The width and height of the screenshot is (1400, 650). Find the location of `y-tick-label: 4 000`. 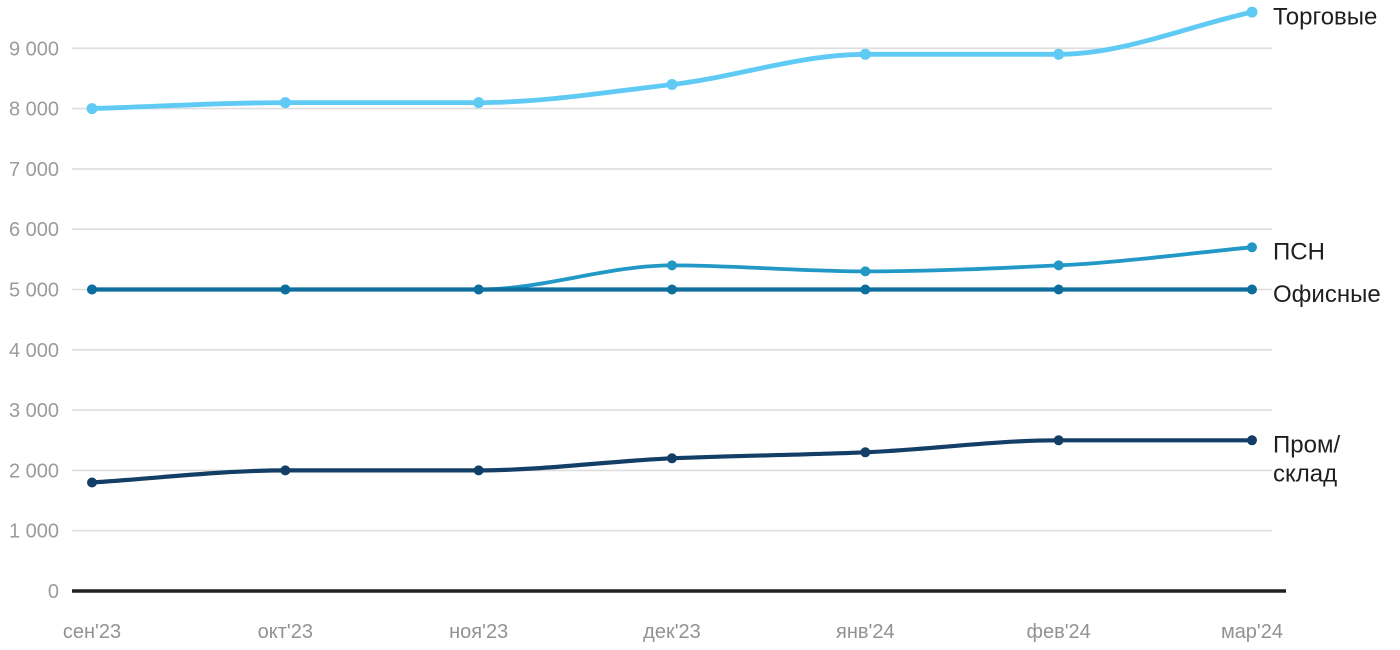

y-tick-label: 4 000 is located at coordinates (34, 351).